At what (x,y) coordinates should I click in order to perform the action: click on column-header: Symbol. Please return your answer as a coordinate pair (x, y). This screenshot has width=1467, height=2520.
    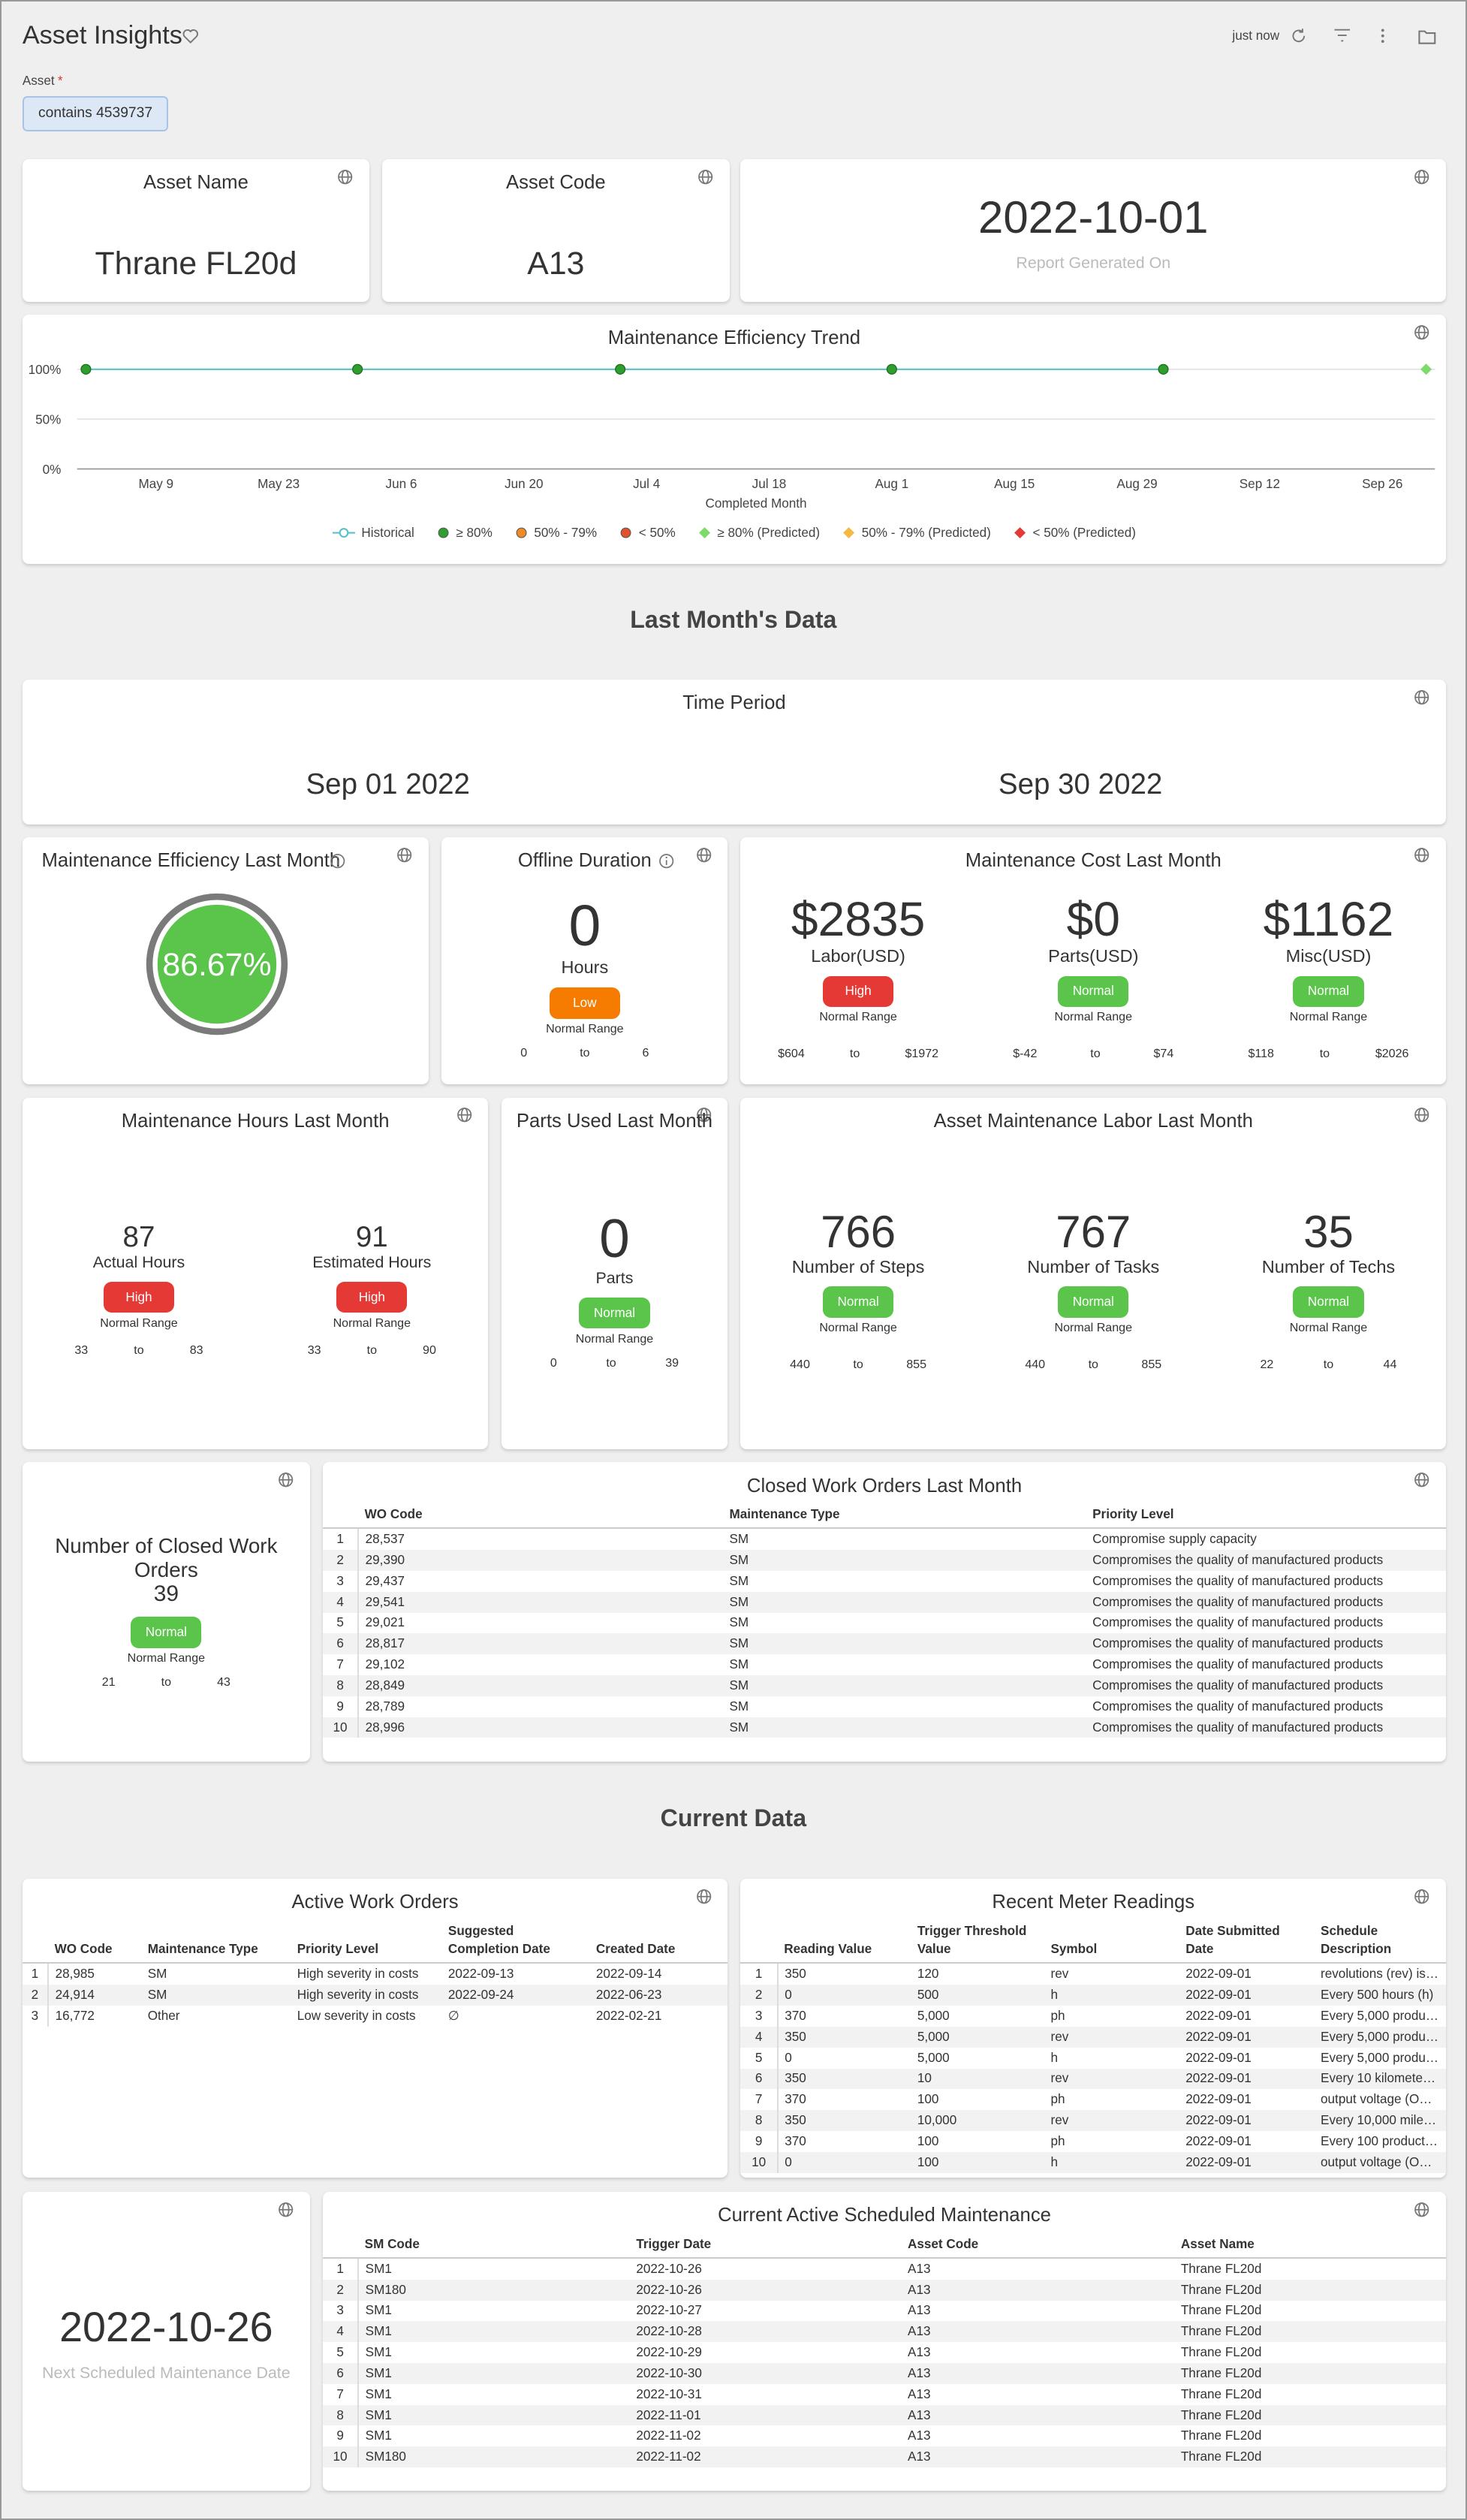
    Looking at the image, I should click on (1112, 1943).